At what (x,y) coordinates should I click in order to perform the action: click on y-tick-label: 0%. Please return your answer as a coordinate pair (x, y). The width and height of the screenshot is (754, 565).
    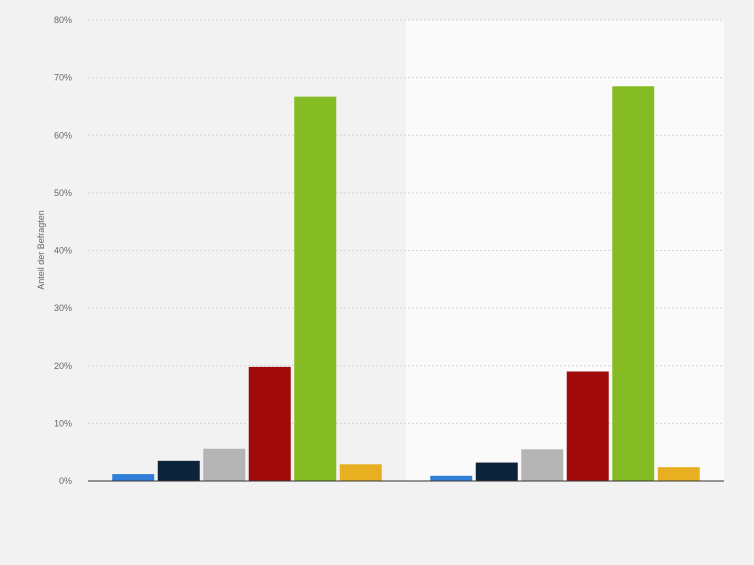
    Looking at the image, I should click on (65, 481).